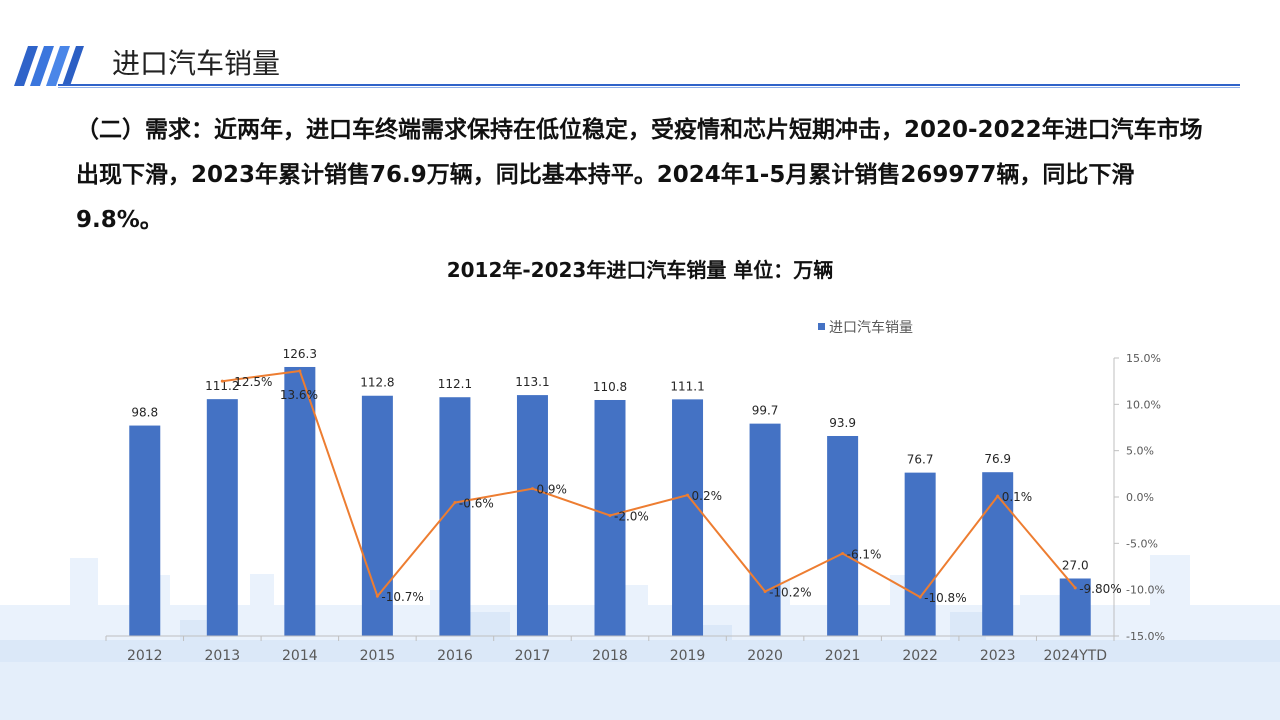  I want to click on chart-title: 2012年-2023年进口汽车销量 单位：万辆, so click(640, 270).